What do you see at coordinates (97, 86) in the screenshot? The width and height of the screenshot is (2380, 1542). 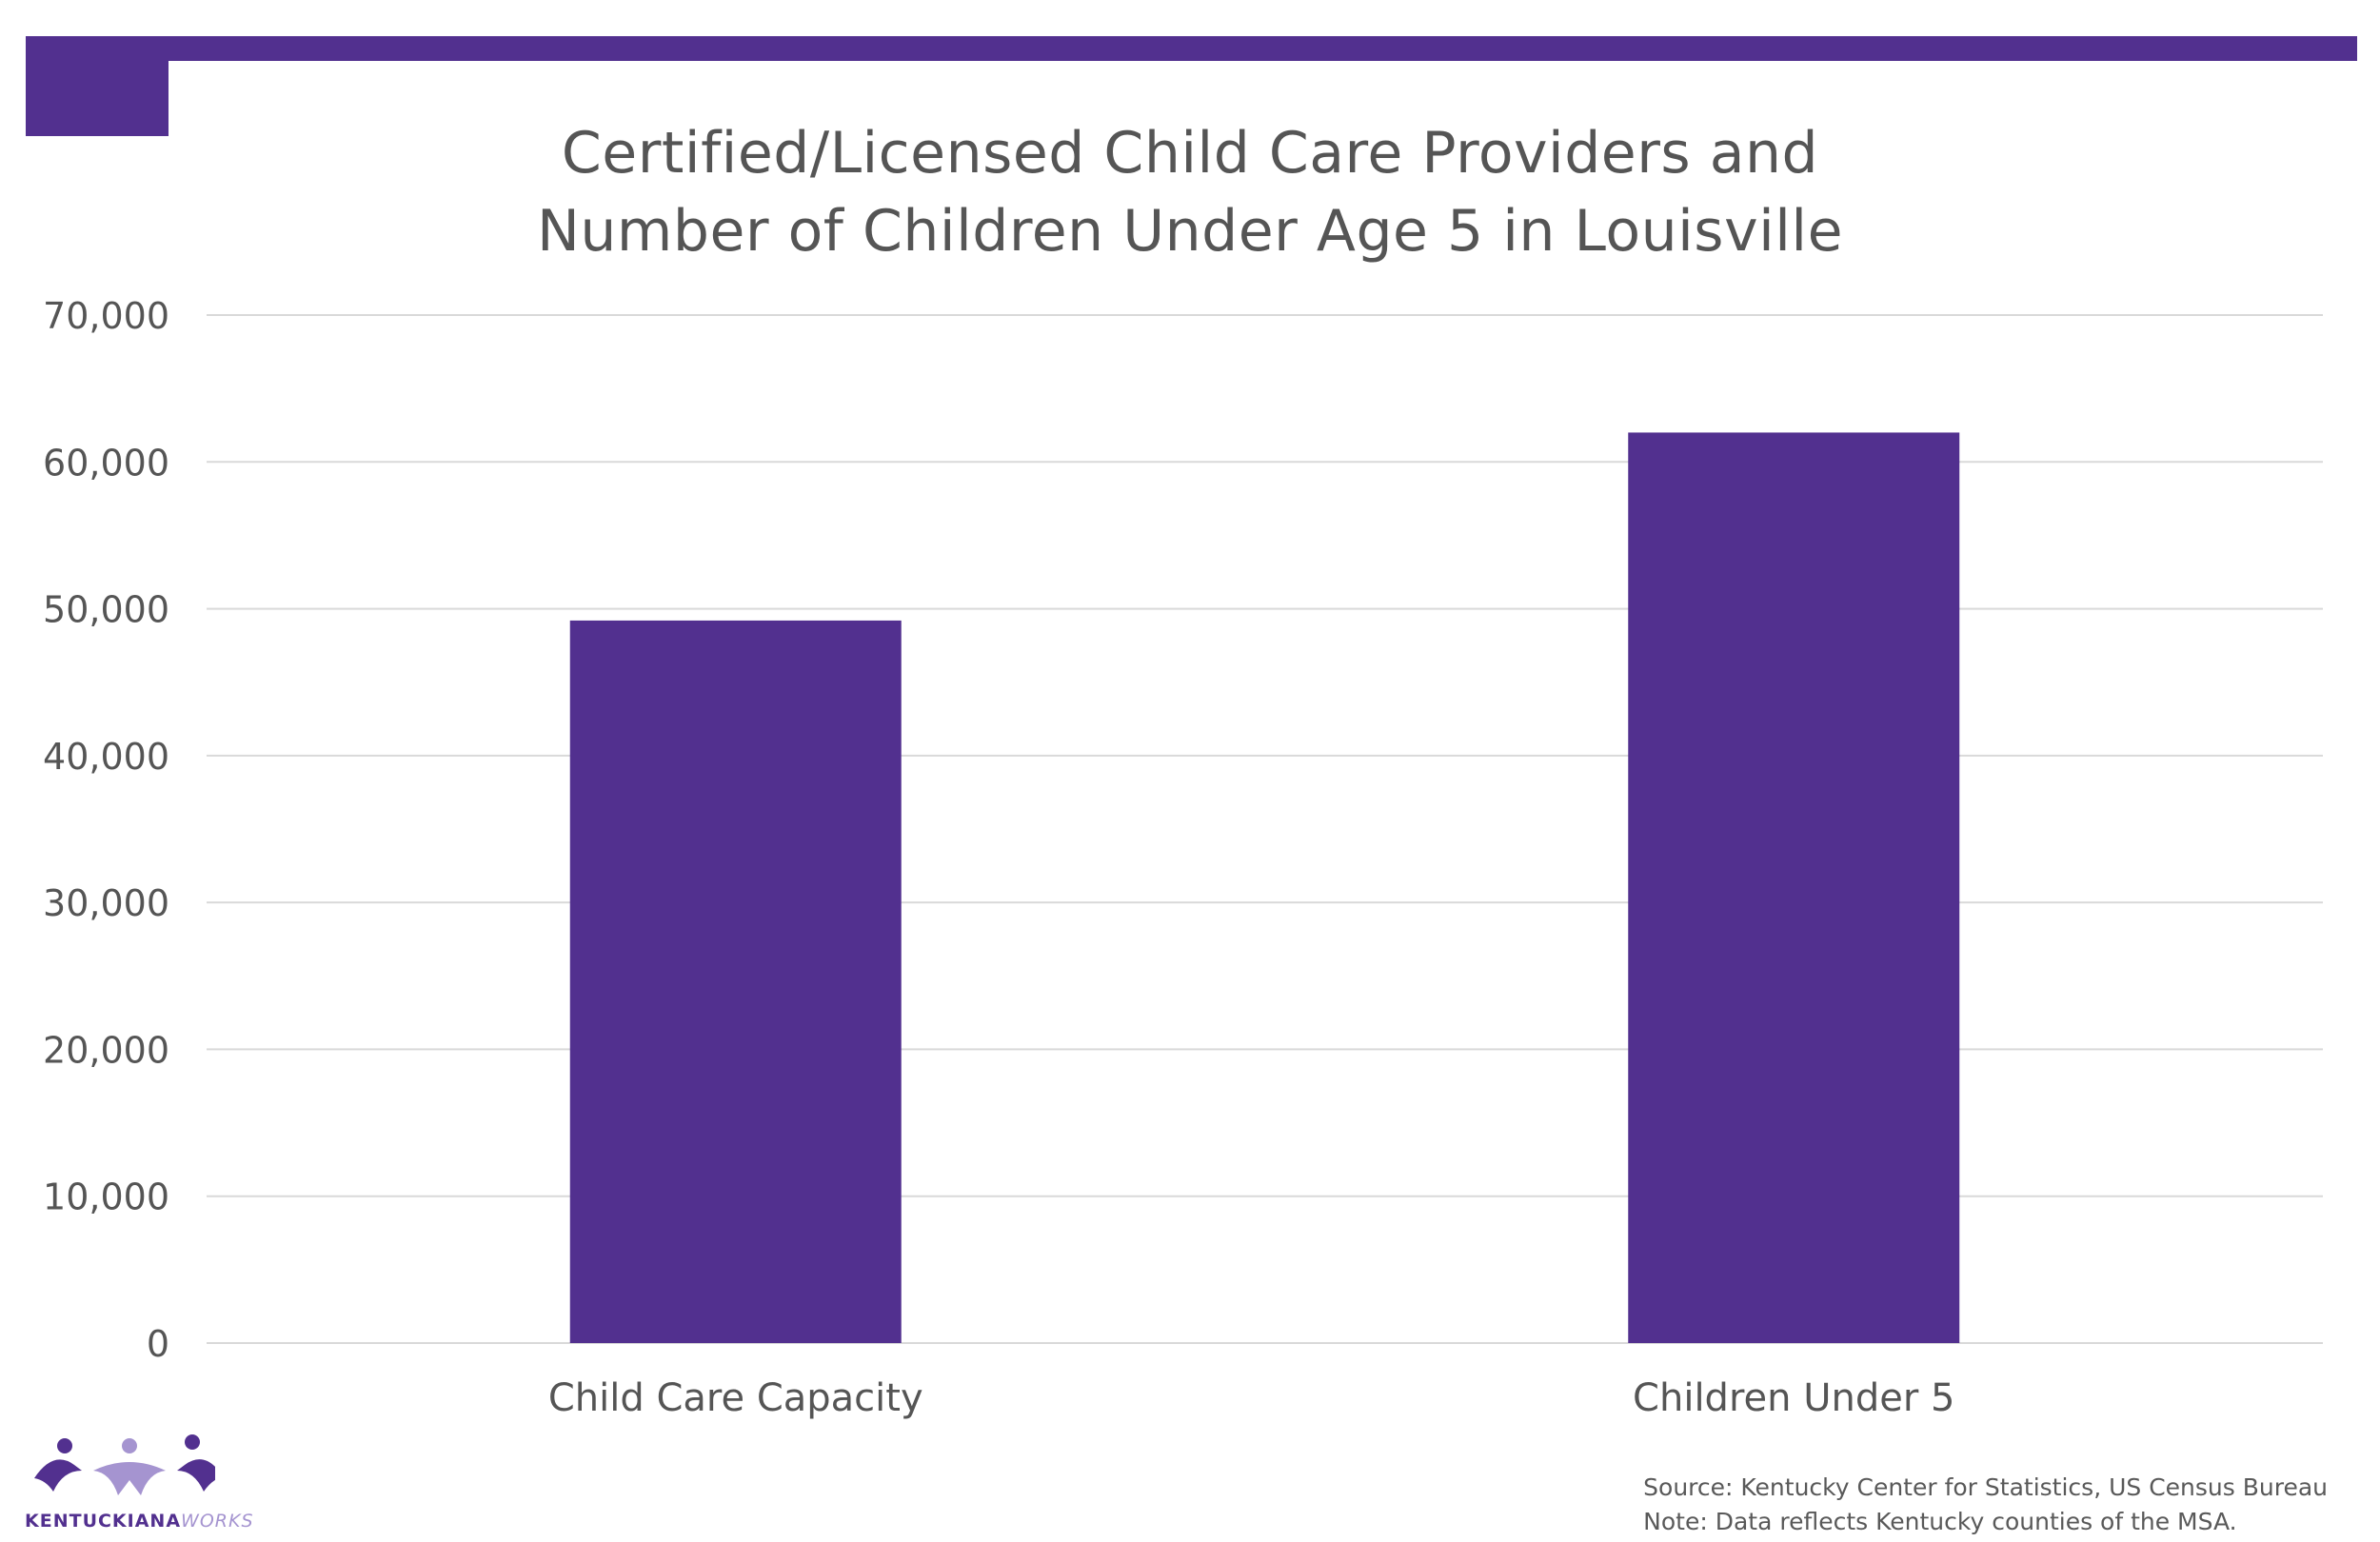 I see `corner-accent-block` at bounding box center [97, 86].